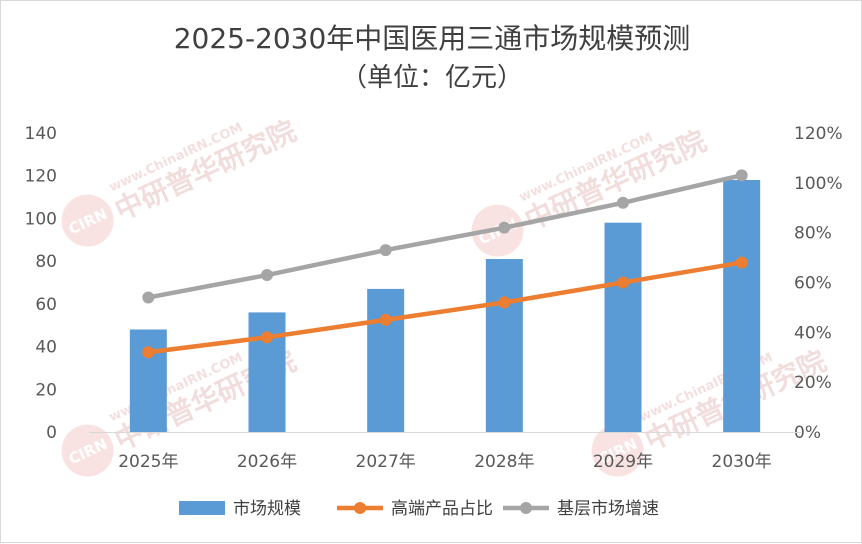  What do you see at coordinates (41, 134) in the screenshot?
I see `left-axis-tick-label: 140` at bounding box center [41, 134].